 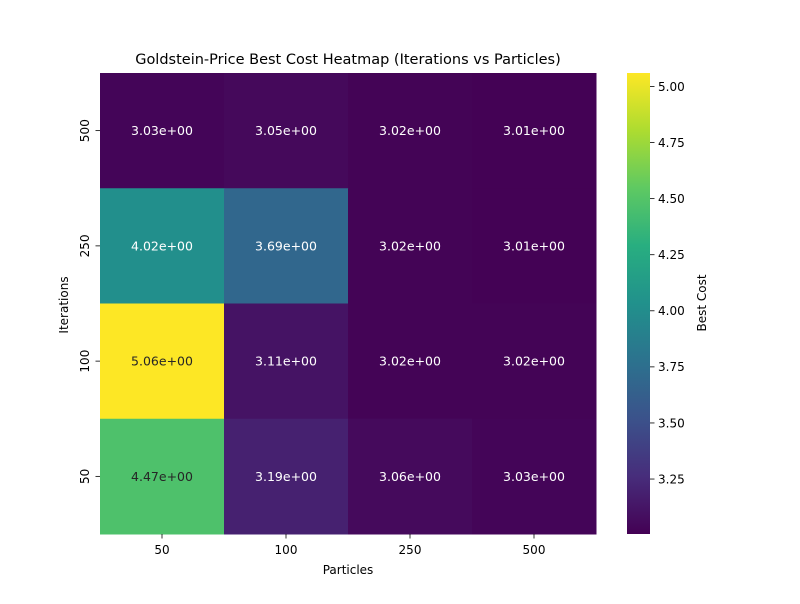 What do you see at coordinates (348, 570) in the screenshot?
I see `x-axis-label: Particles` at bounding box center [348, 570].